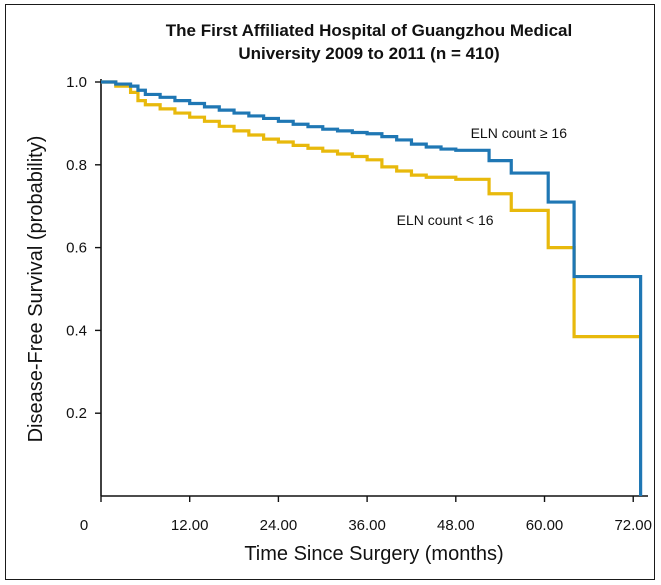 This screenshot has height=585, width=661. What do you see at coordinates (366, 515) in the screenshot?
I see `x-ticks: 0 12.00 24.00 36.00 48.00 60.00 72.00` at bounding box center [366, 515].